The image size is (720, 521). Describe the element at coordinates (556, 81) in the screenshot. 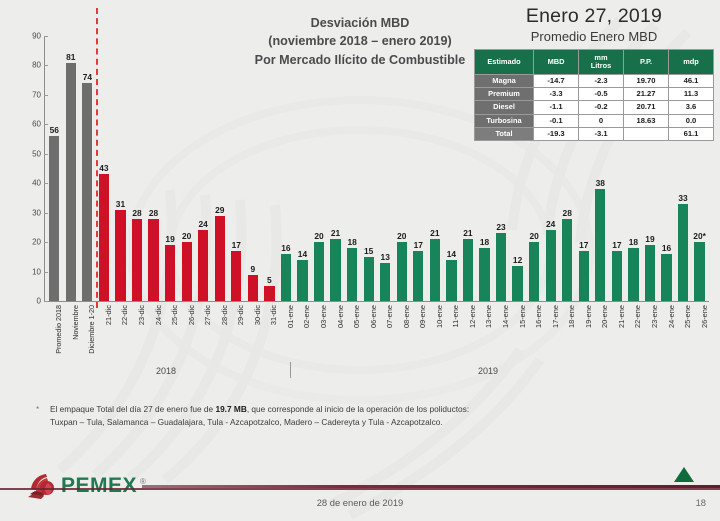

I see `cell-mbd: -14.7` at that location.